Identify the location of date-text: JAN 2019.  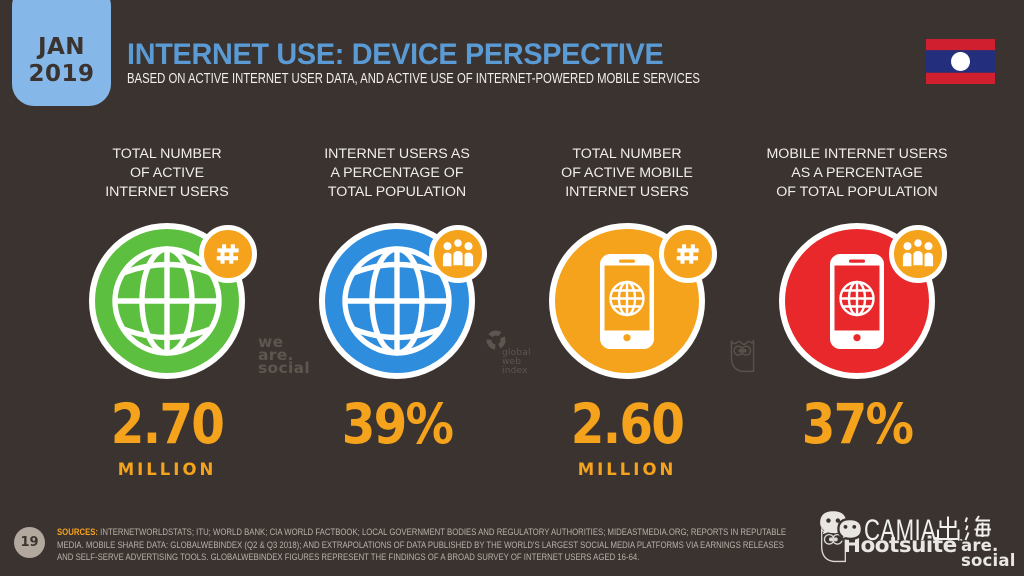
(61, 60).